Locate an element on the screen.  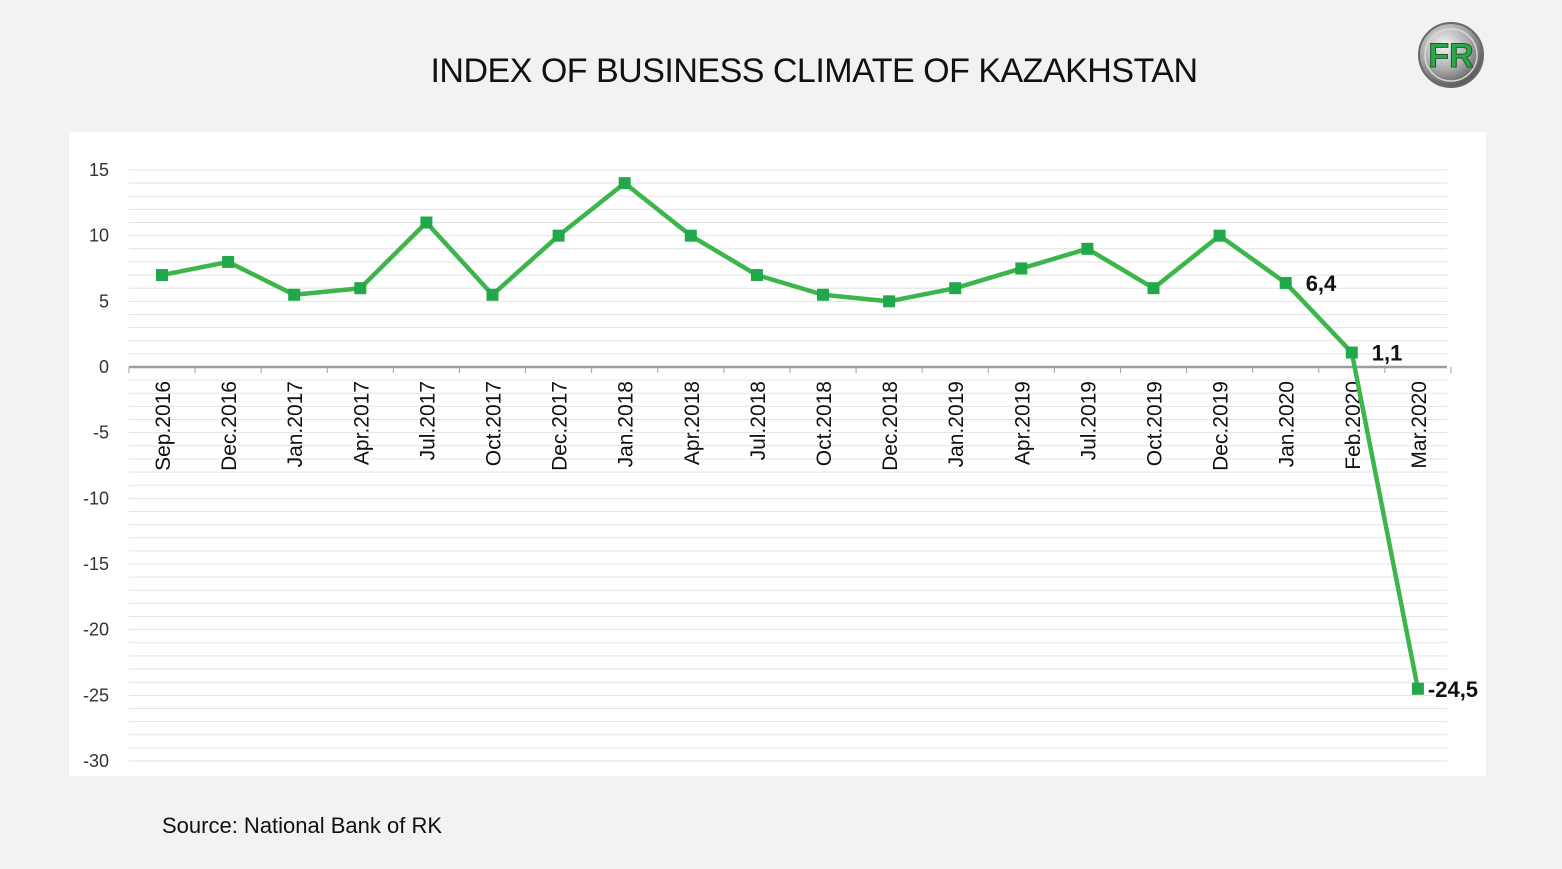
x-tick-label: Oct.2018 is located at coordinates (824, 423).